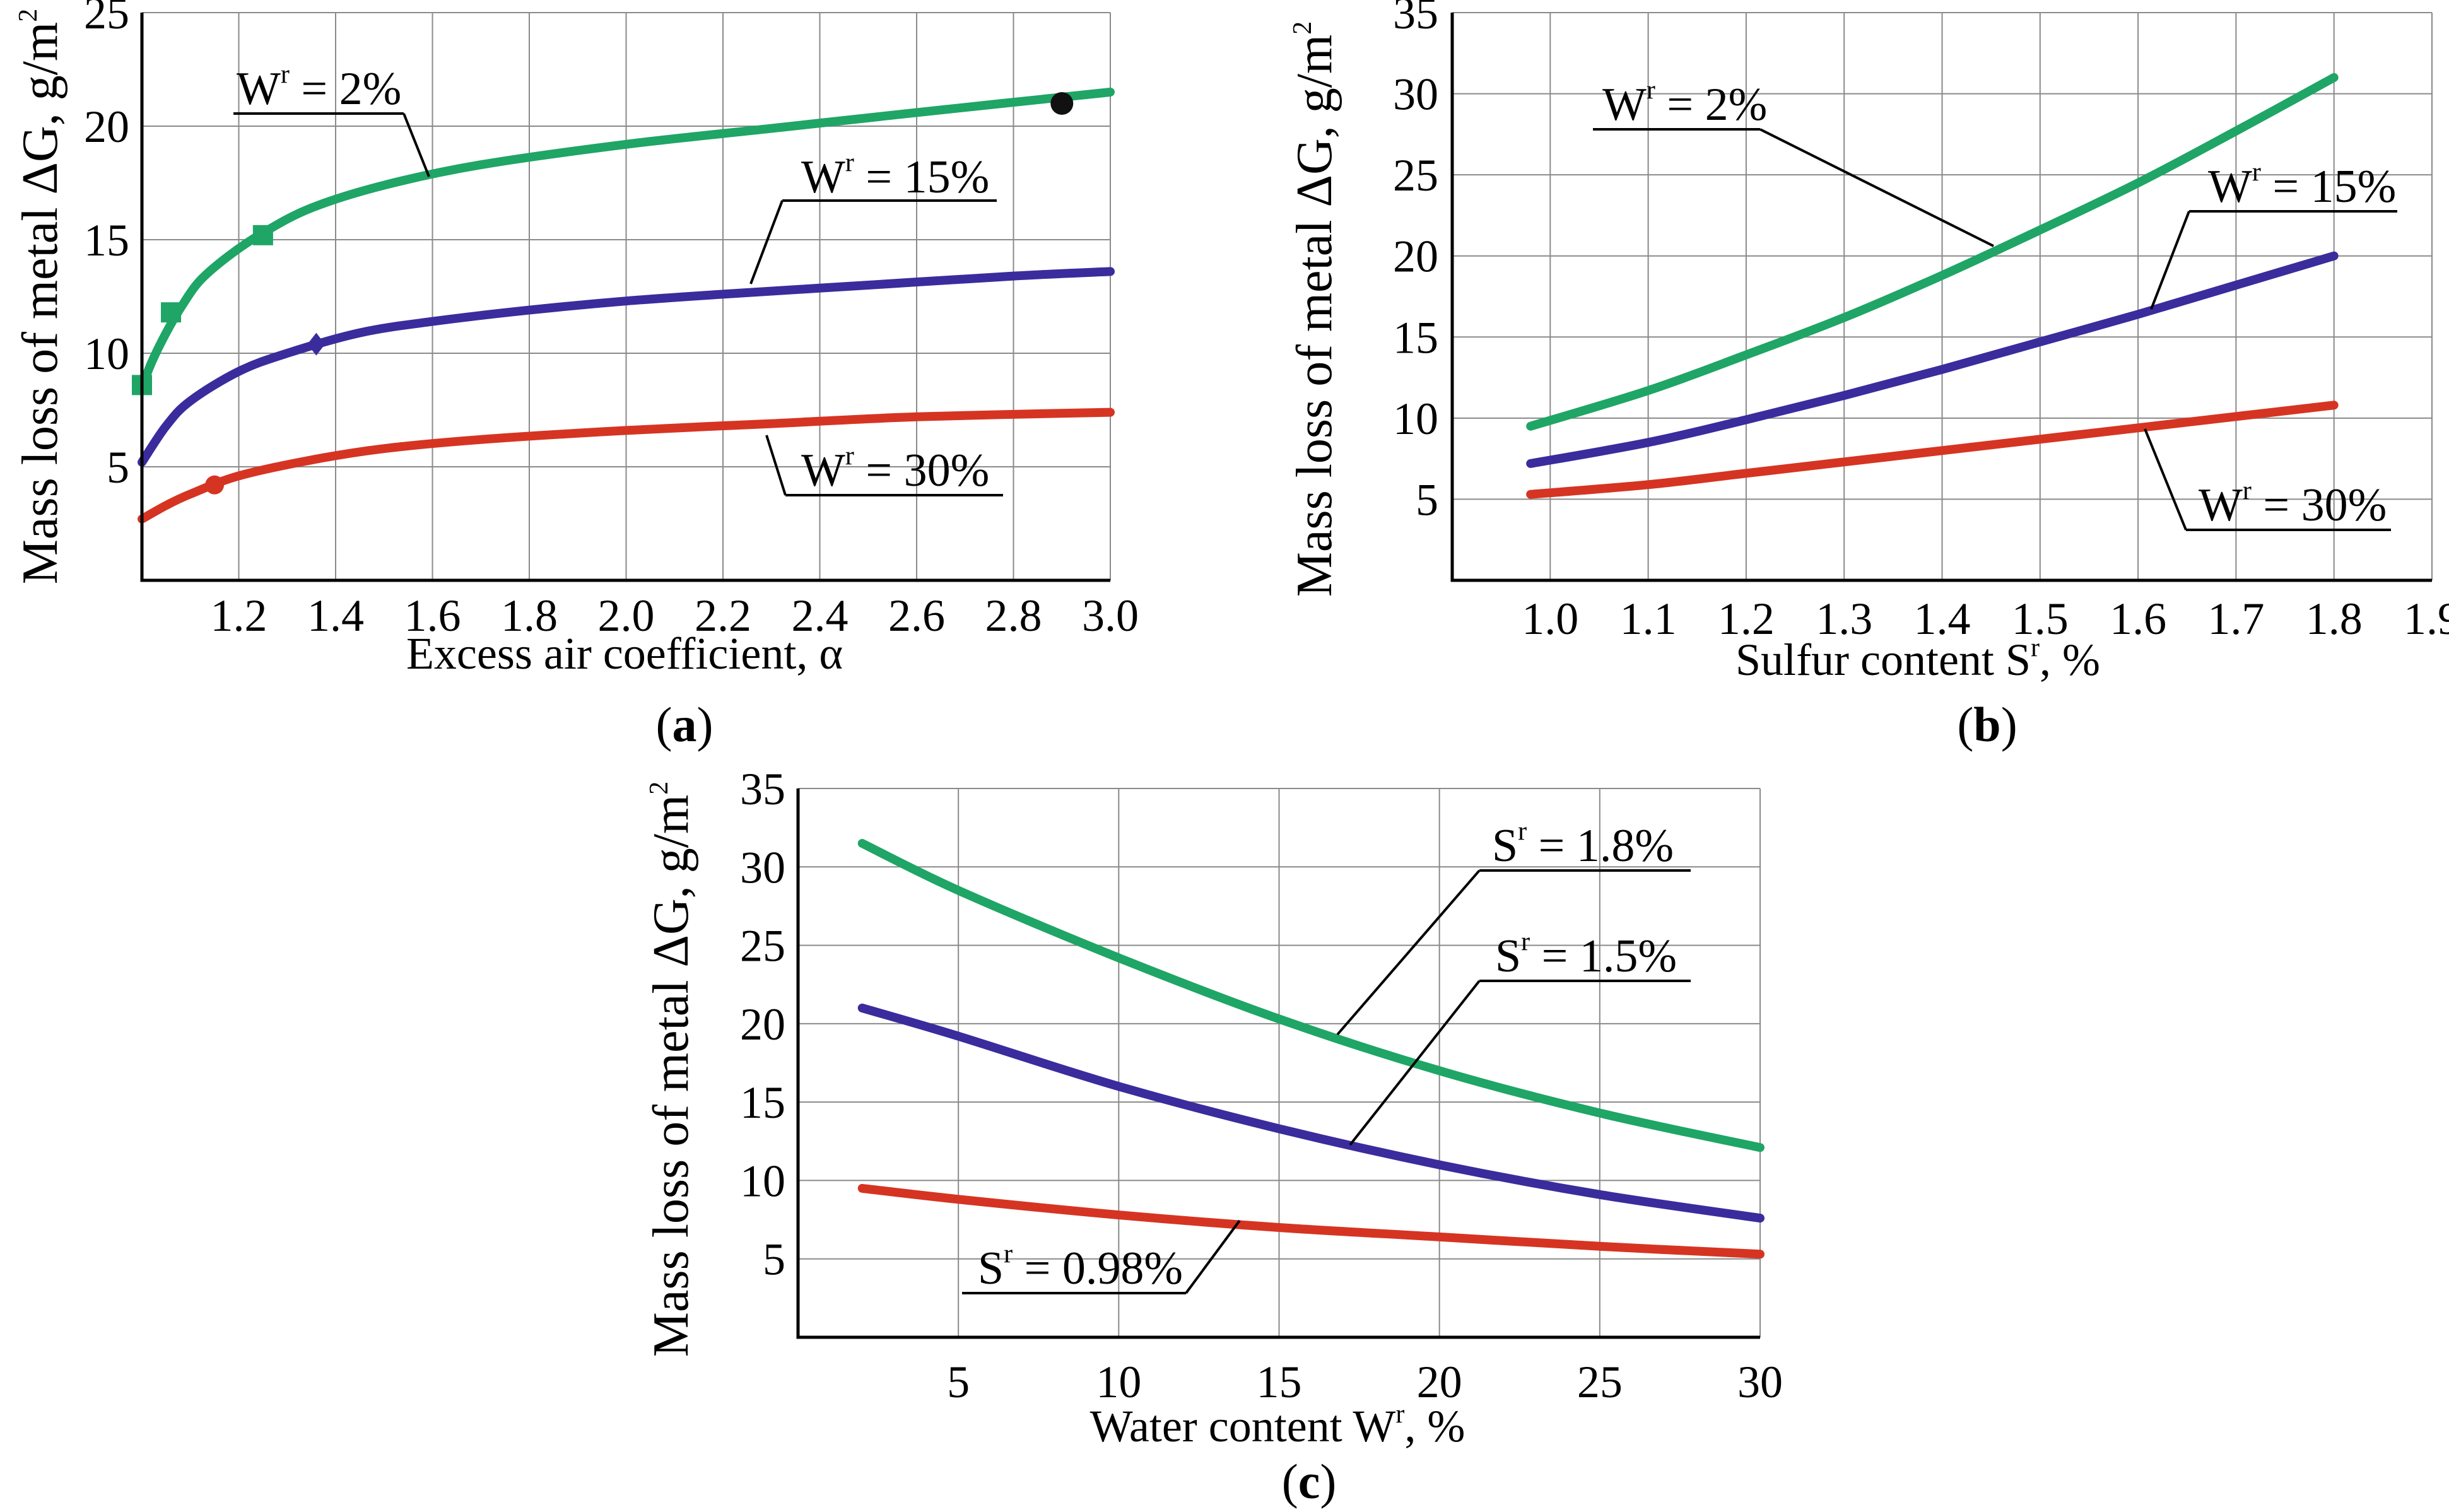  Describe the element at coordinates (1013, 615) in the screenshot. I see `x-tick-label: 2.8` at that location.